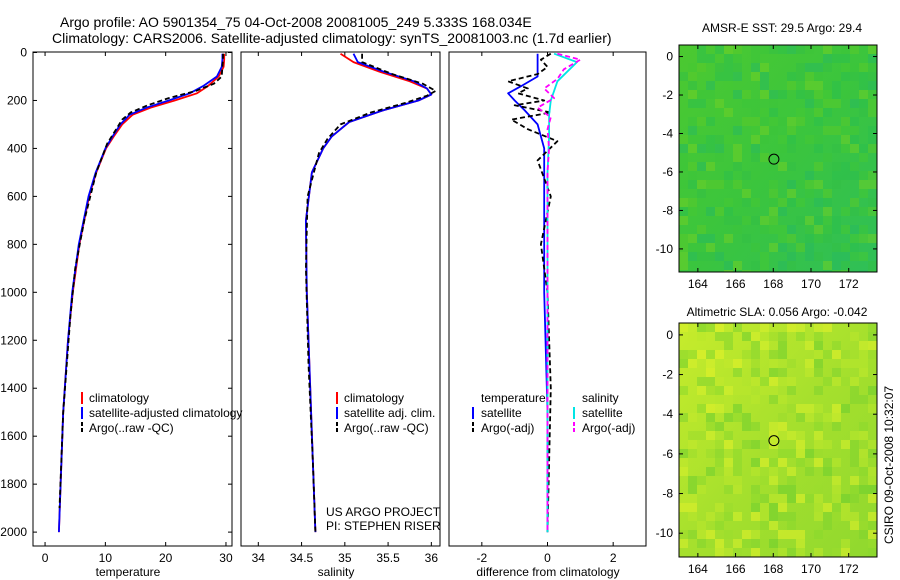 This screenshot has height=580, width=900. What do you see at coordinates (13, 388) in the screenshot?
I see `y-tick-label: 1400` at bounding box center [13, 388].